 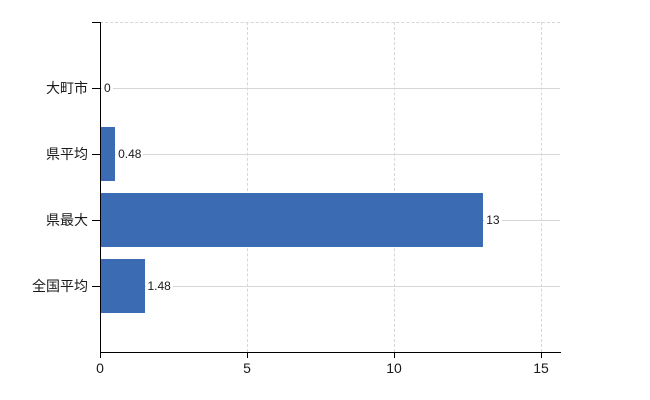 What do you see at coordinates (541, 368) in the screenshot?
I see `x-tick-label: 15` at bounding box center [541, 368].